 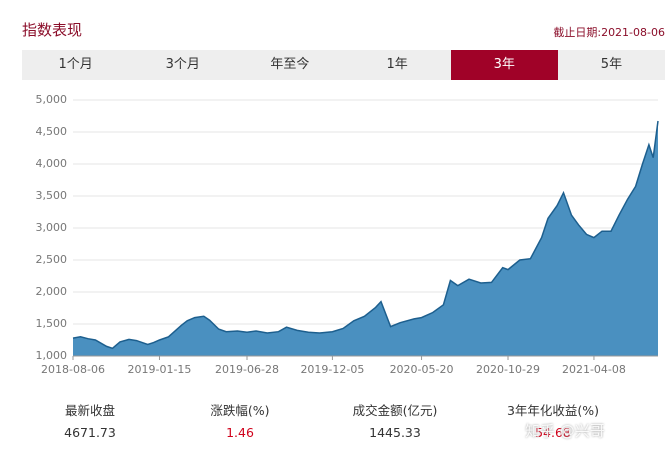 I want to click on watermark: 知乎 @兴哥, so click(x=565, y=431).